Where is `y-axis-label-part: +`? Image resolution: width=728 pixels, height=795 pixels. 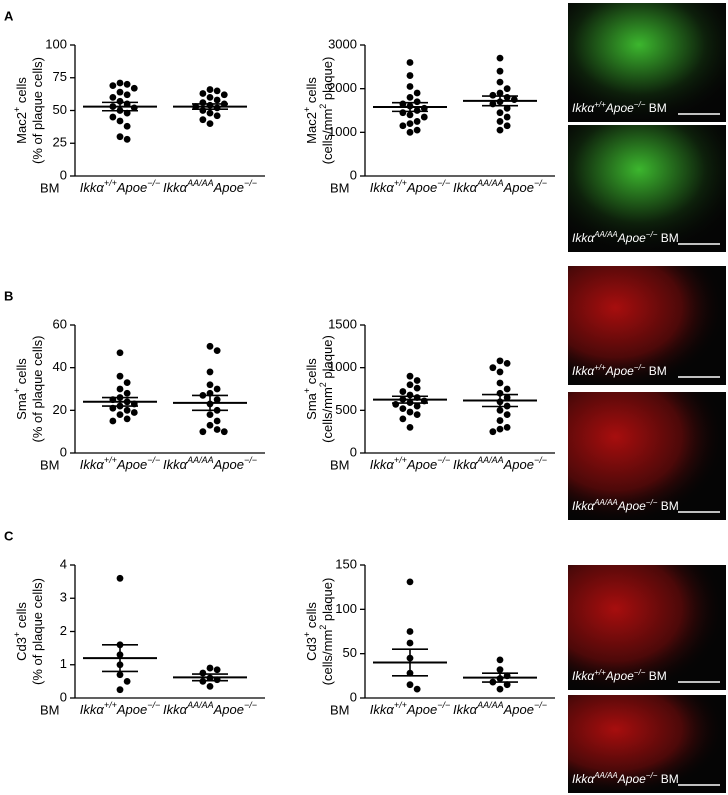
y-axis-label-part: + is located at coordinates (17, 634).